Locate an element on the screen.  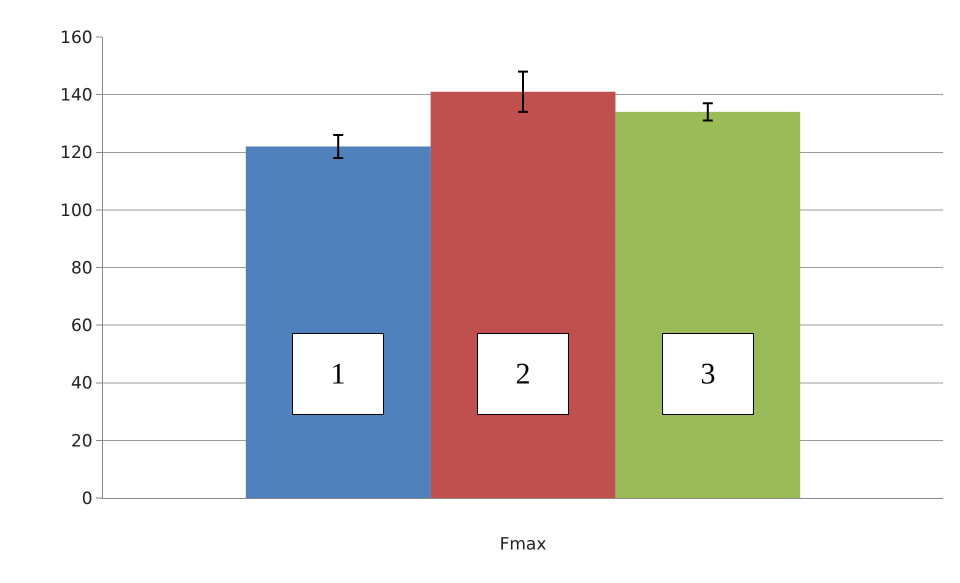
y-tick-label: 0 is located at coordinates (87, 498).